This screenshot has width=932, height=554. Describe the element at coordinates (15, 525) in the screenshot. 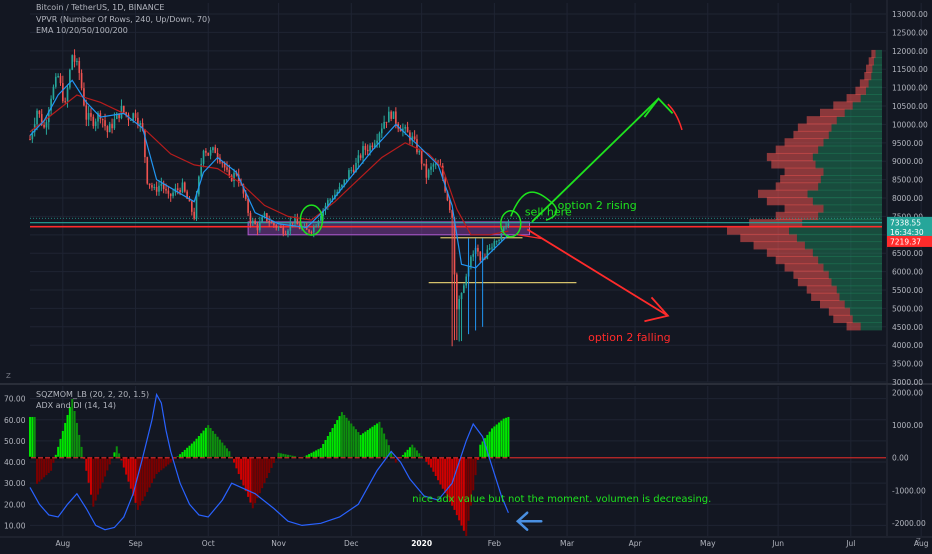

I see `adx-tick-label: 10.00` at that location.